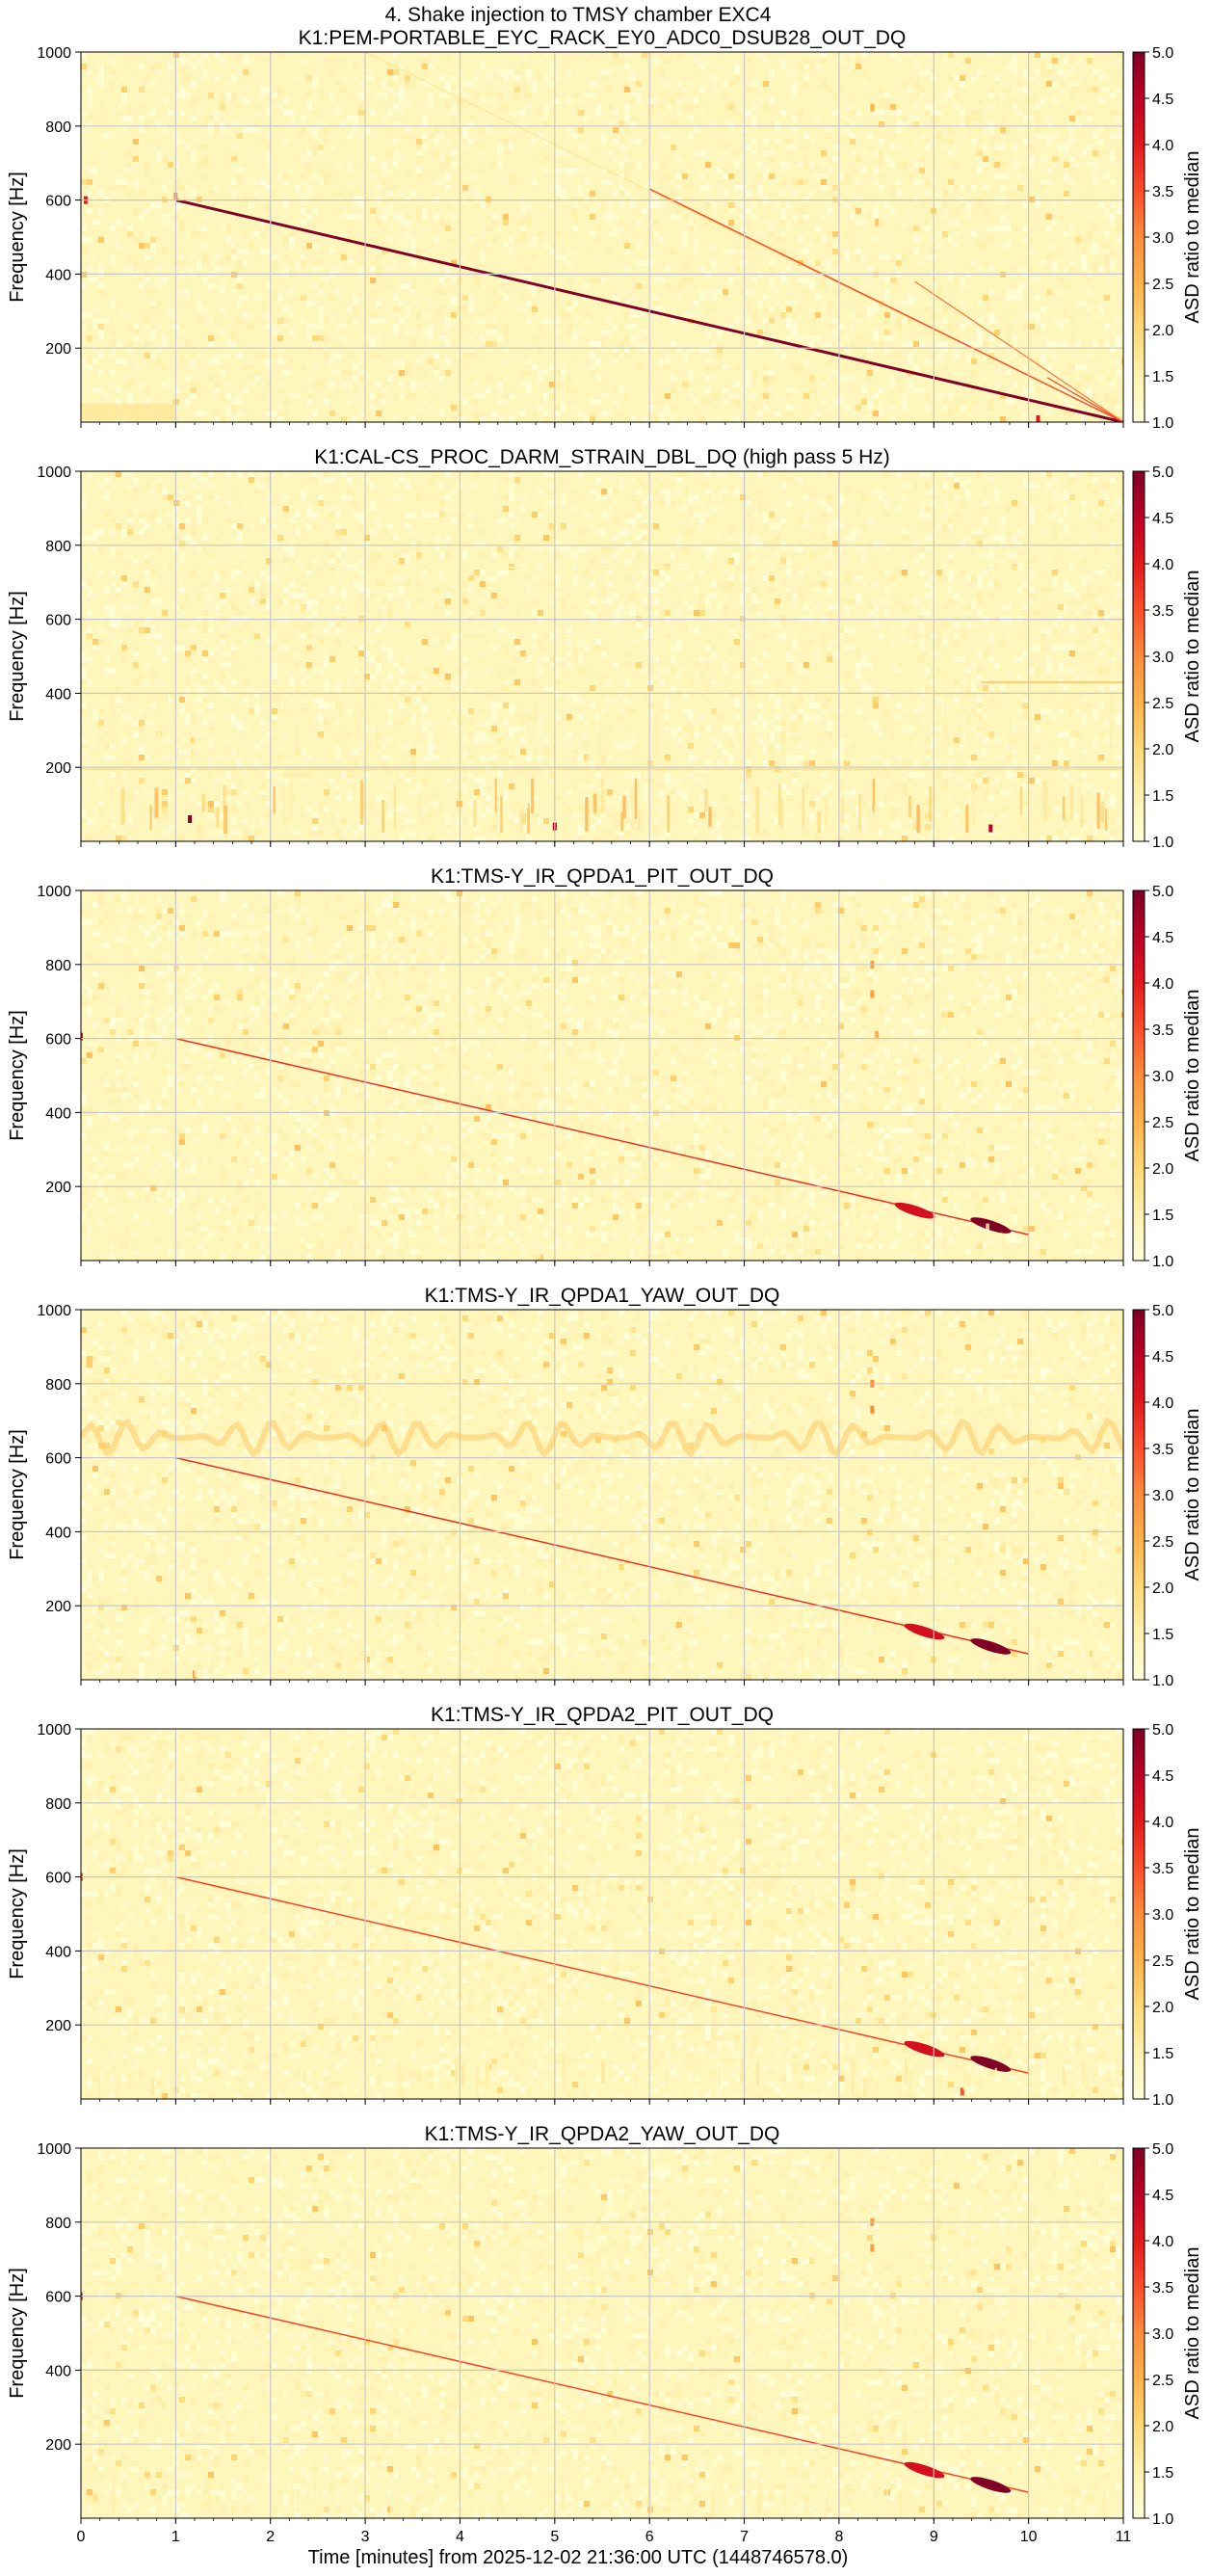 The height and width of the screenshot is (2576, 1211). I want to click on colorbar-tick-label: 3.5, so click(1162, 611).